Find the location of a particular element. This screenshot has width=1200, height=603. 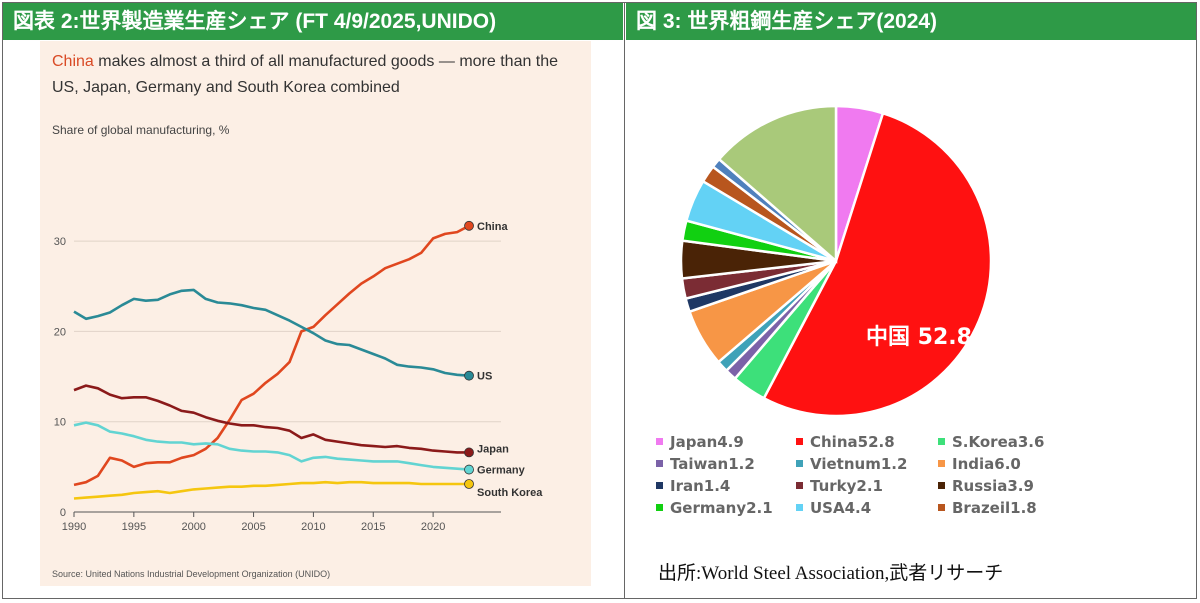

legend-label: Brazeil1.8 is located at coordinates (994, 508).